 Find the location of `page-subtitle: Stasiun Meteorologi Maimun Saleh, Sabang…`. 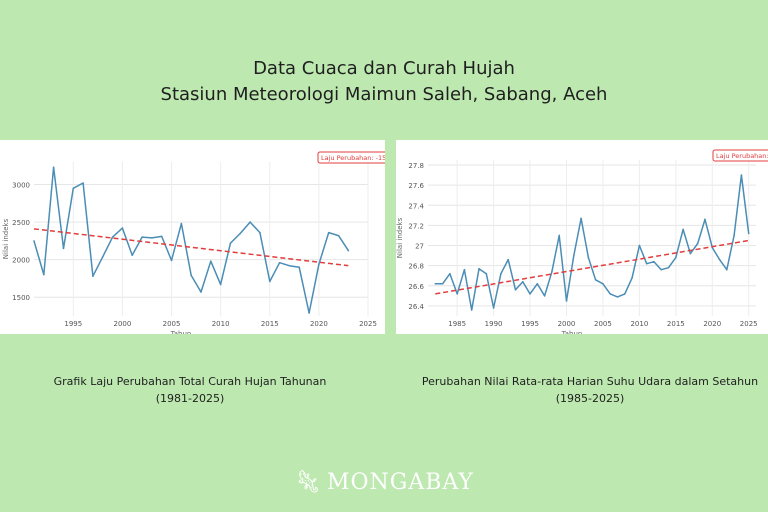

page-subtitle: Stasiun Meteorologi Maimun Saleh, Sabang… is located at coordinates (384, 94).